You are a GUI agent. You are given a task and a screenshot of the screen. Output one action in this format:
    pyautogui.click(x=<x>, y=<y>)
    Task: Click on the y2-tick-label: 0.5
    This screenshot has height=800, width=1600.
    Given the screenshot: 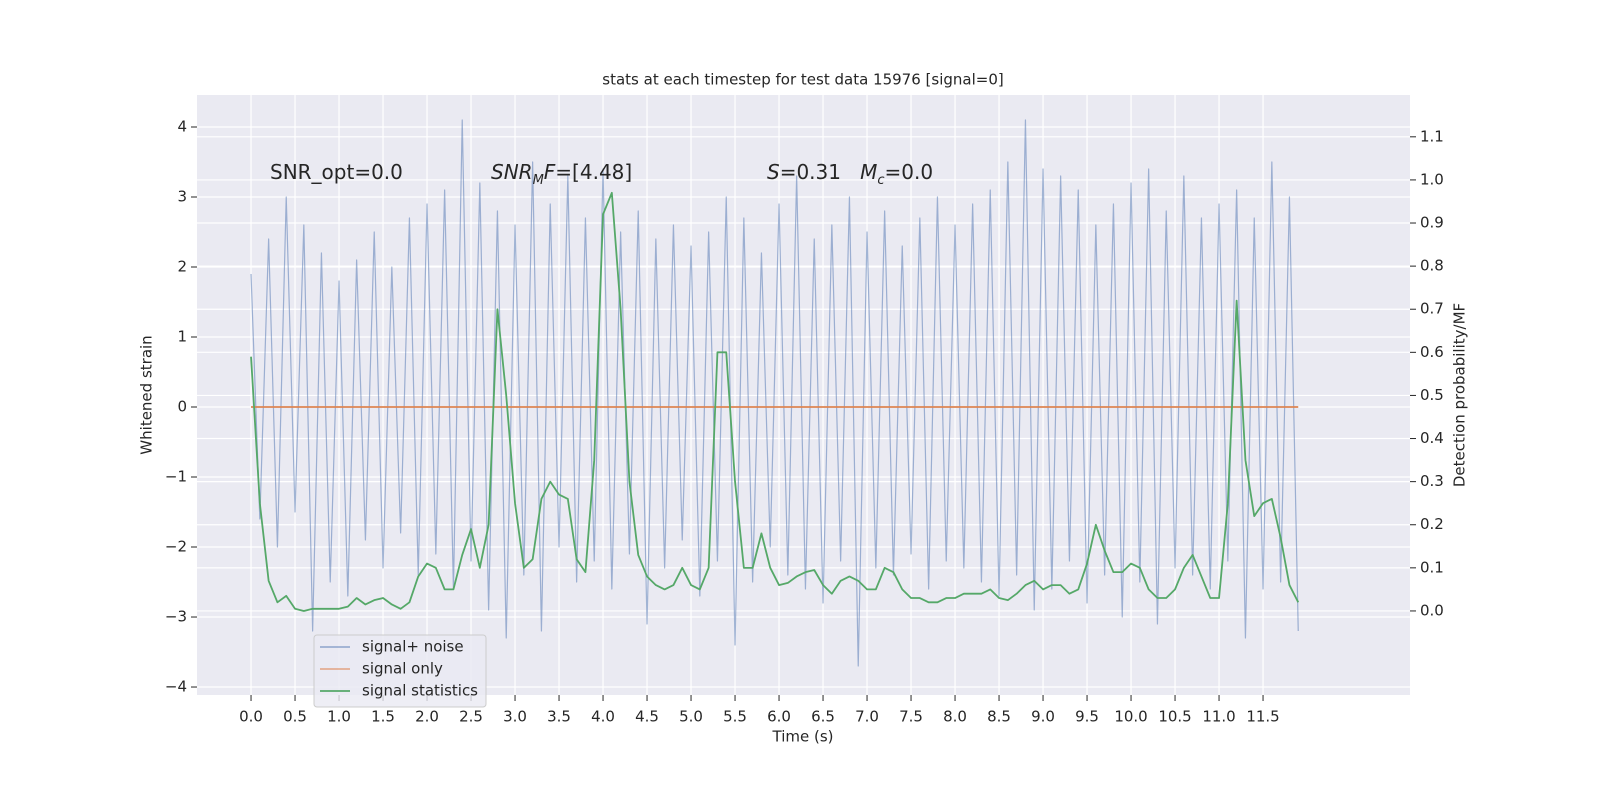 What is the action you would take?
    pyautogui.click(x=1432, y=395)
    